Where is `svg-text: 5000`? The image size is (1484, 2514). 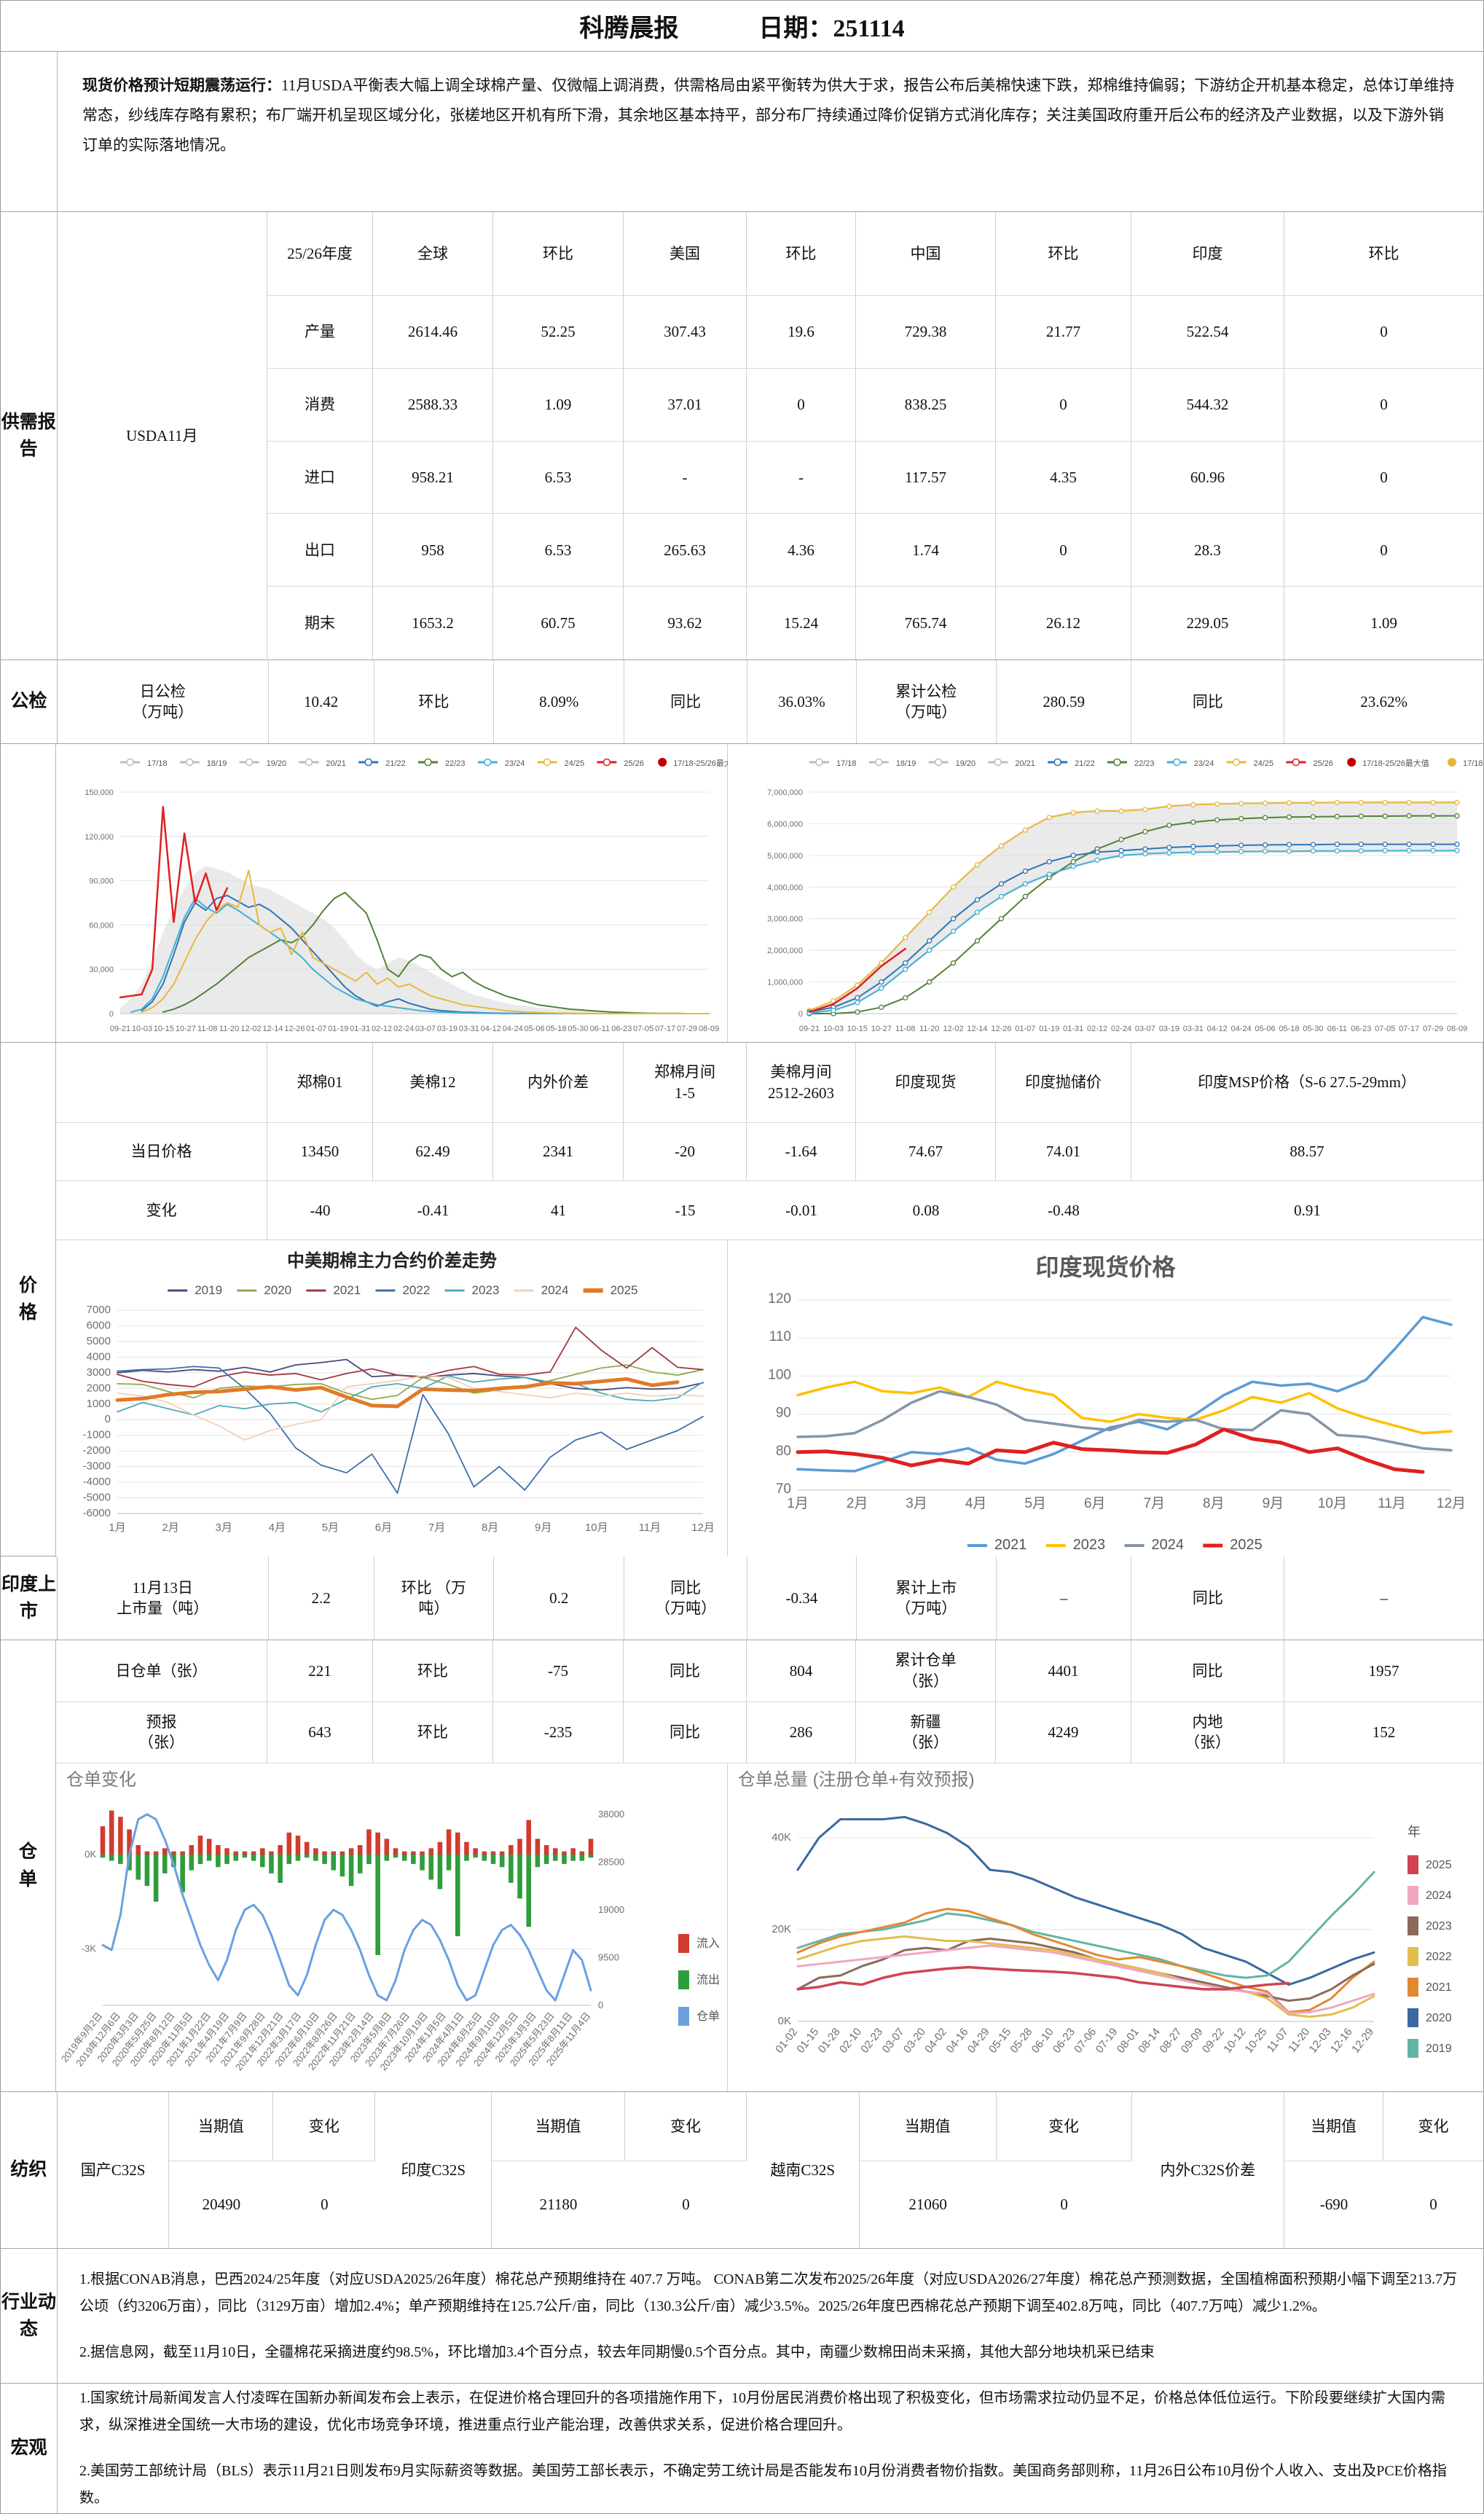
svg-text: 5000 is located at coordinates (99, 1341).